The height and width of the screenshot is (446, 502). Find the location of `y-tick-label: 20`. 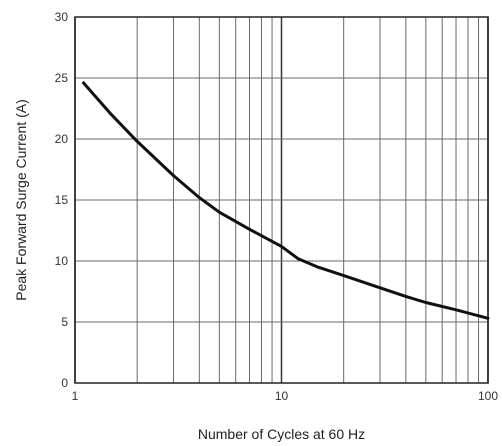

y-tick-label: 20 is located at coordinates (62, 139).